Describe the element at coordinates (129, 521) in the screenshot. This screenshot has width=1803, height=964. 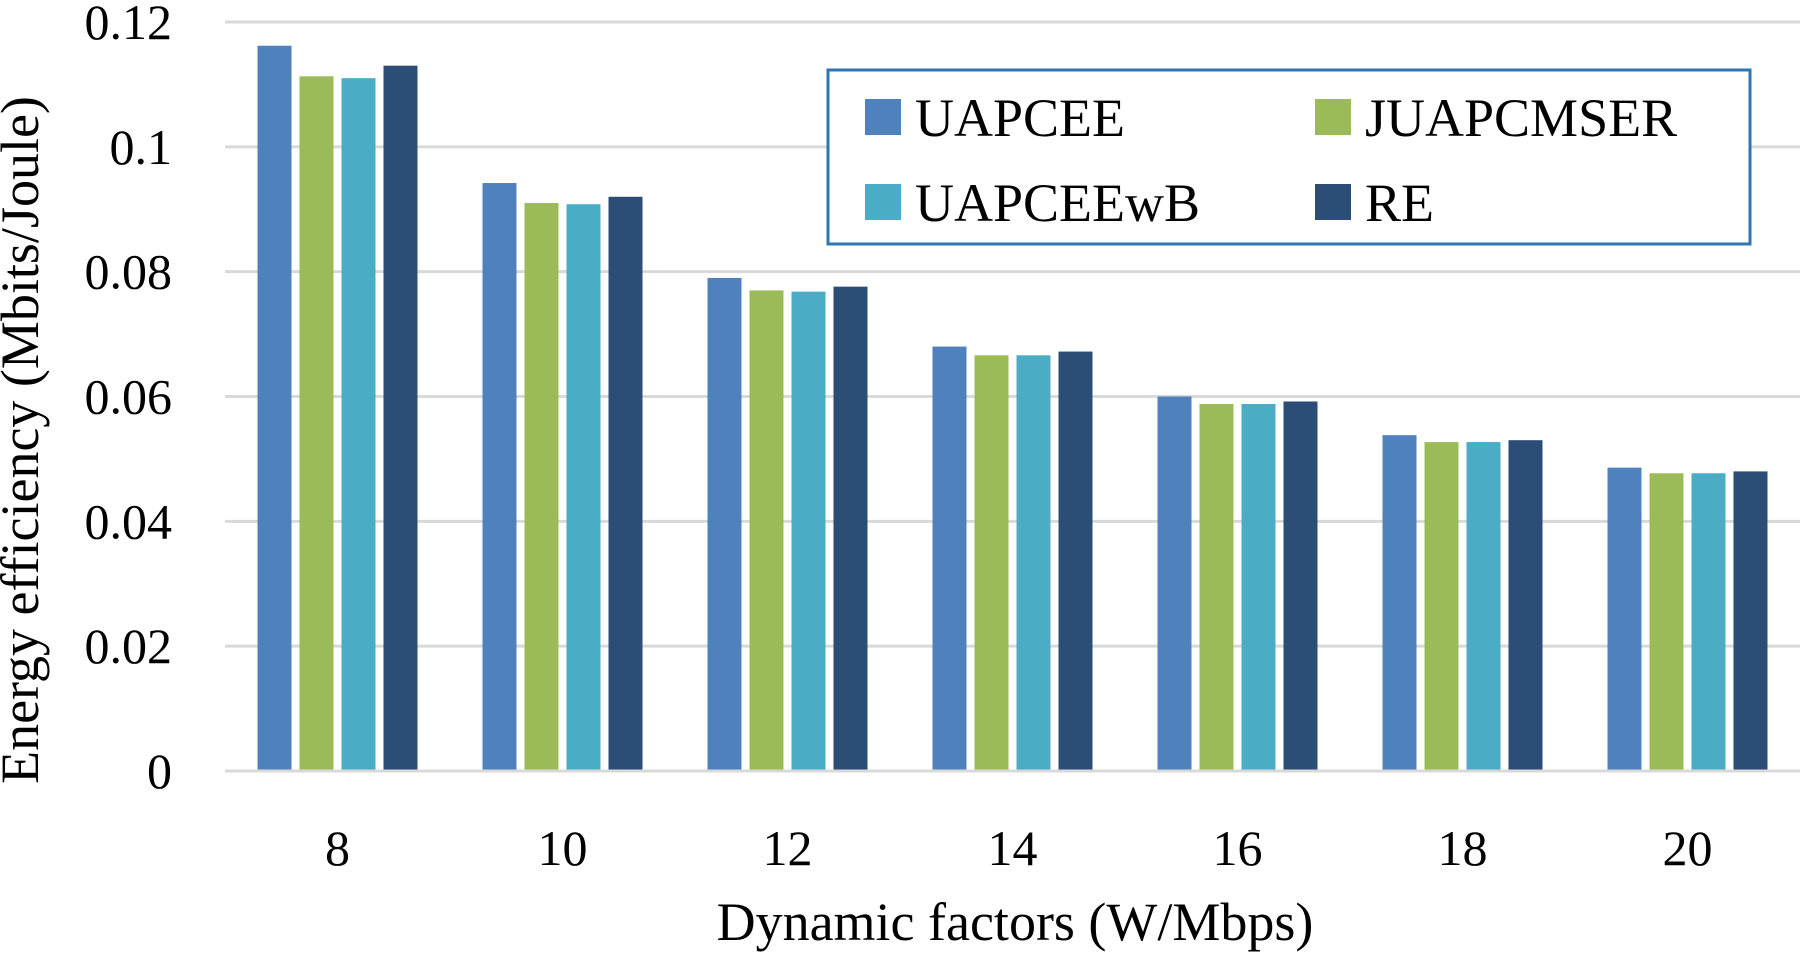
I see `y-tick-label: 0.04` at that location.